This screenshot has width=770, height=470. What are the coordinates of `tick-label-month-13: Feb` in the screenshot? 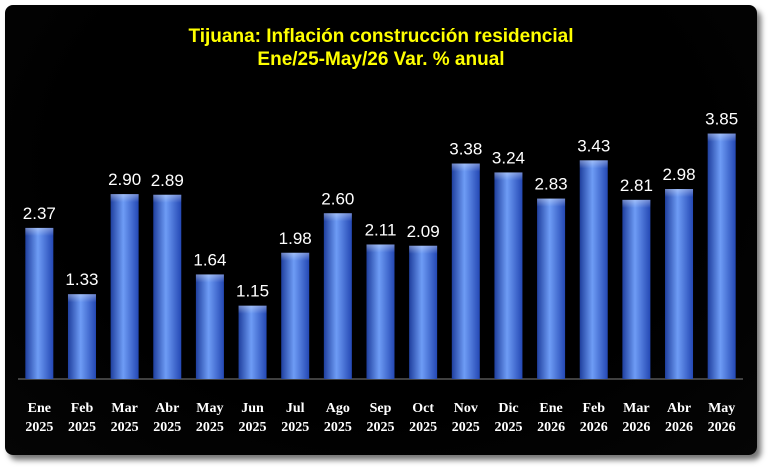 It's located at (593, 408).